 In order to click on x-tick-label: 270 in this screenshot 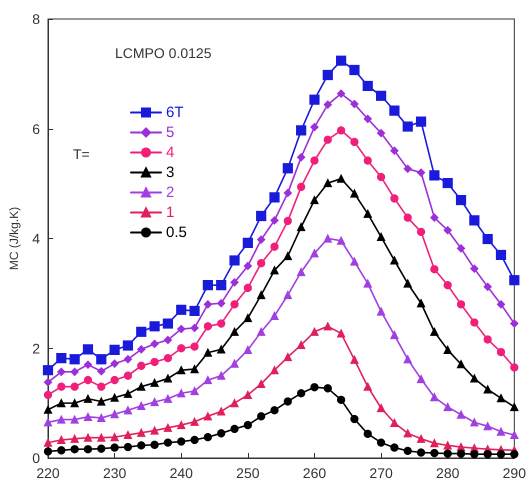, I will do `click(381, 473)`.